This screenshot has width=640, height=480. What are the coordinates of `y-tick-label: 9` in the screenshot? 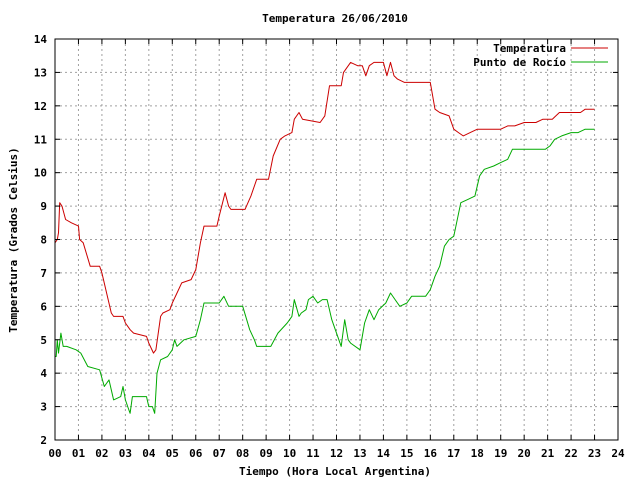 It's located at (43, 206).